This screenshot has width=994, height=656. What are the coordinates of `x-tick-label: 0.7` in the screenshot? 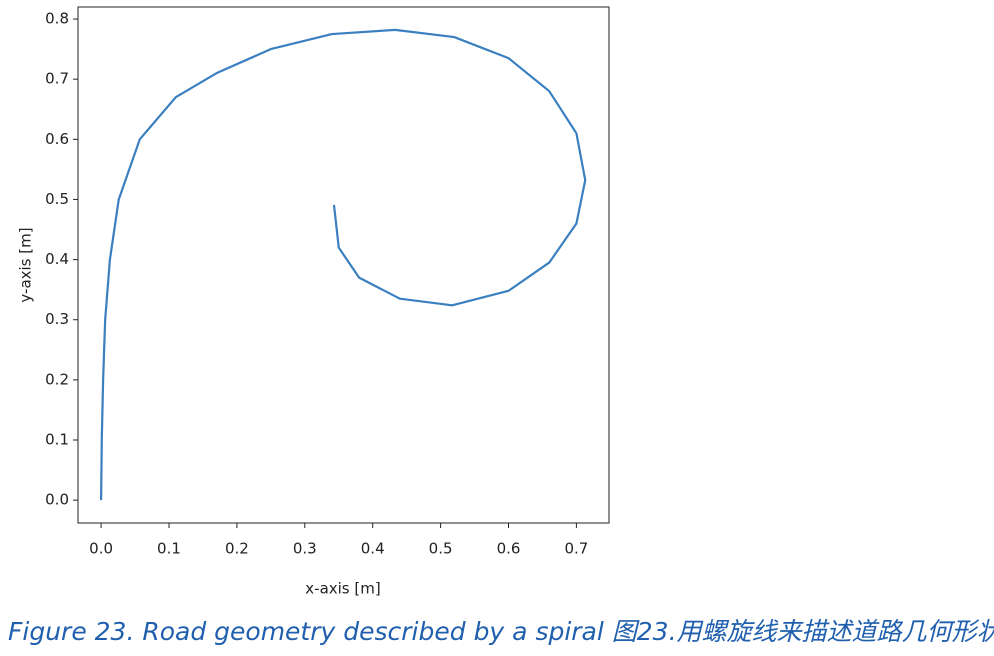 It's located at (576, 549).